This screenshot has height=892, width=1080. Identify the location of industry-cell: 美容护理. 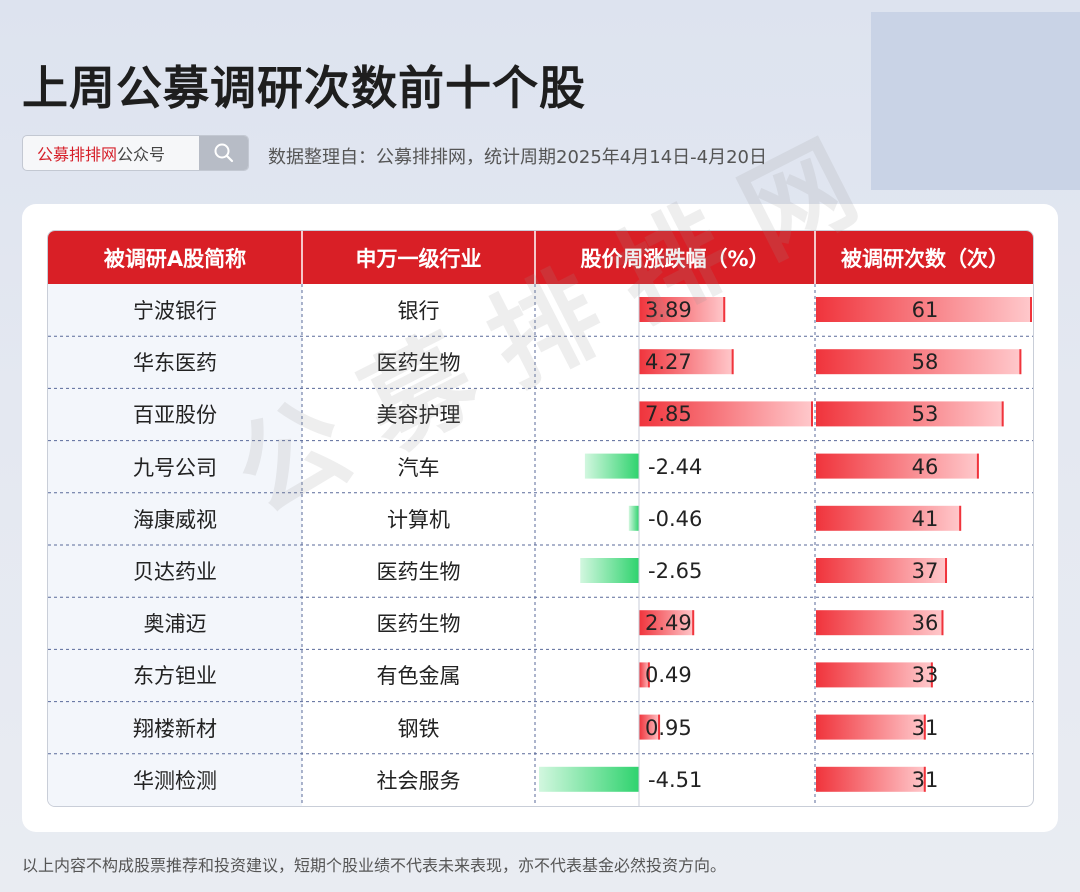
(418, 415).